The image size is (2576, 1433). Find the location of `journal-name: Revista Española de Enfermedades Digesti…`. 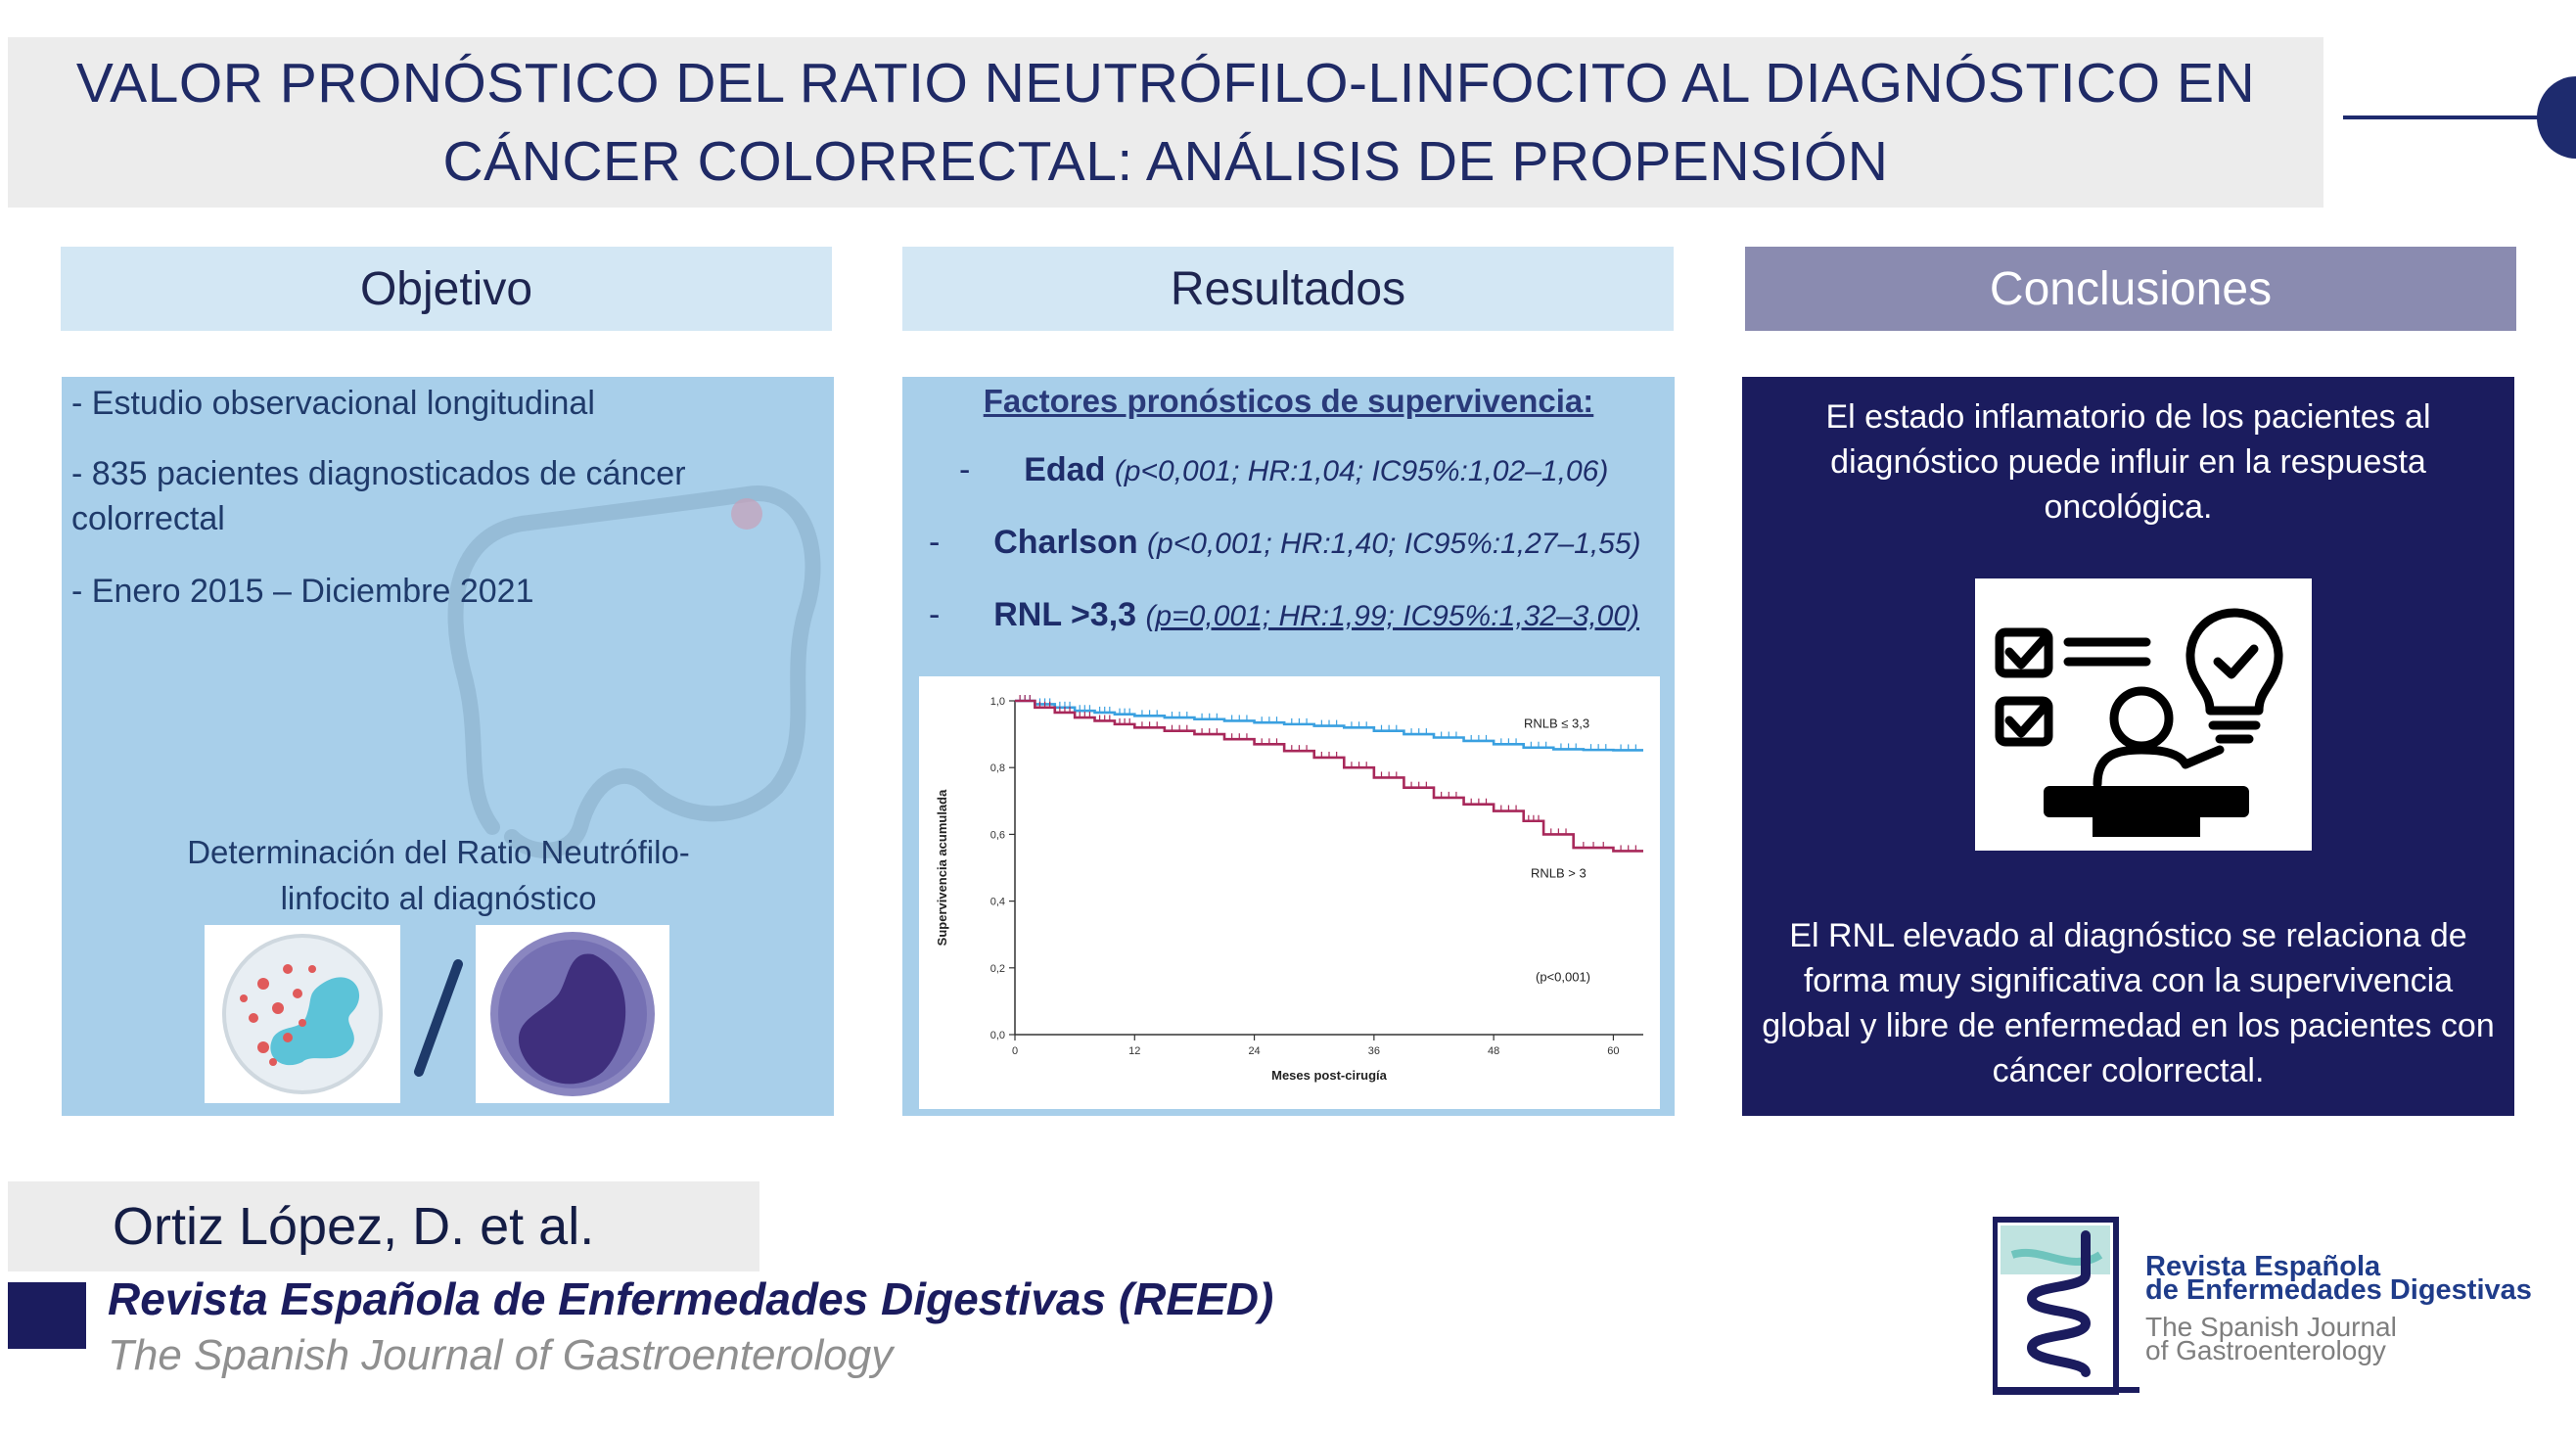

journal-name: Revista Española de Enfermedades Digesti… is located at coordinates (691, 1298).